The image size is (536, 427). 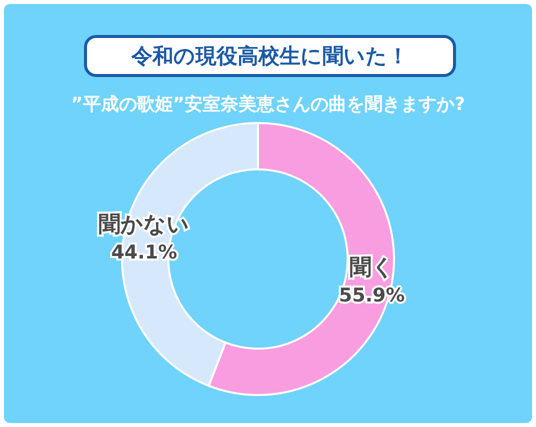 What do you see at coordinates (371, 267) in the screenshot?
I see `slice-label: 聞く` at bounding box center [371, 267].